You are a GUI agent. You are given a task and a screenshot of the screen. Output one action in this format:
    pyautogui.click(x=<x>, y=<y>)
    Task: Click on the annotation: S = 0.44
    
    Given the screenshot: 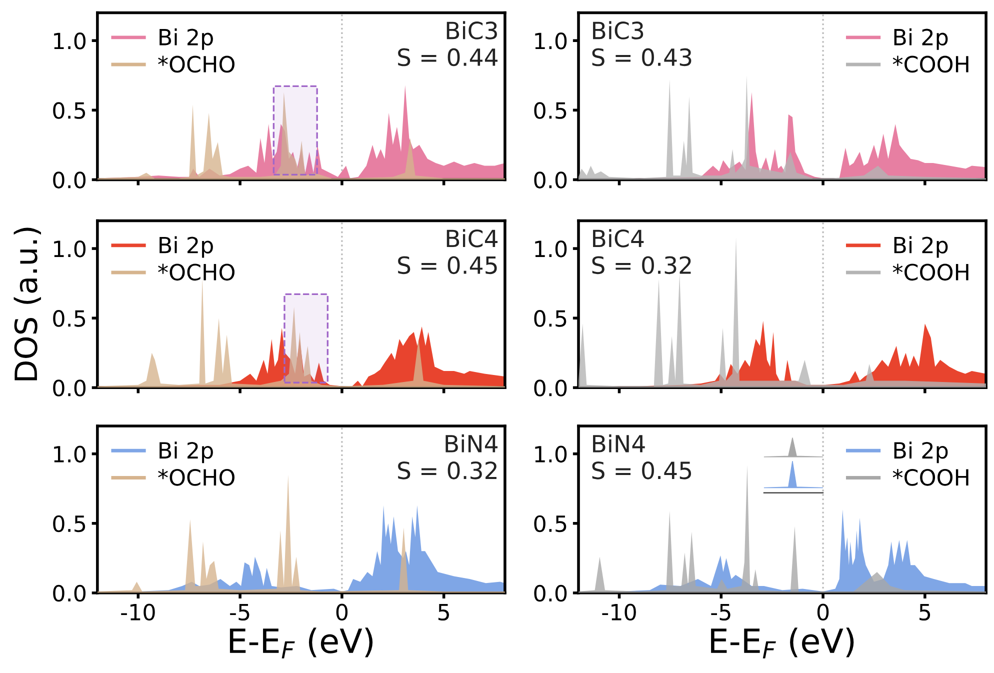 What is the action you would take?
    pyautogui.click(x=448, y=57)
    